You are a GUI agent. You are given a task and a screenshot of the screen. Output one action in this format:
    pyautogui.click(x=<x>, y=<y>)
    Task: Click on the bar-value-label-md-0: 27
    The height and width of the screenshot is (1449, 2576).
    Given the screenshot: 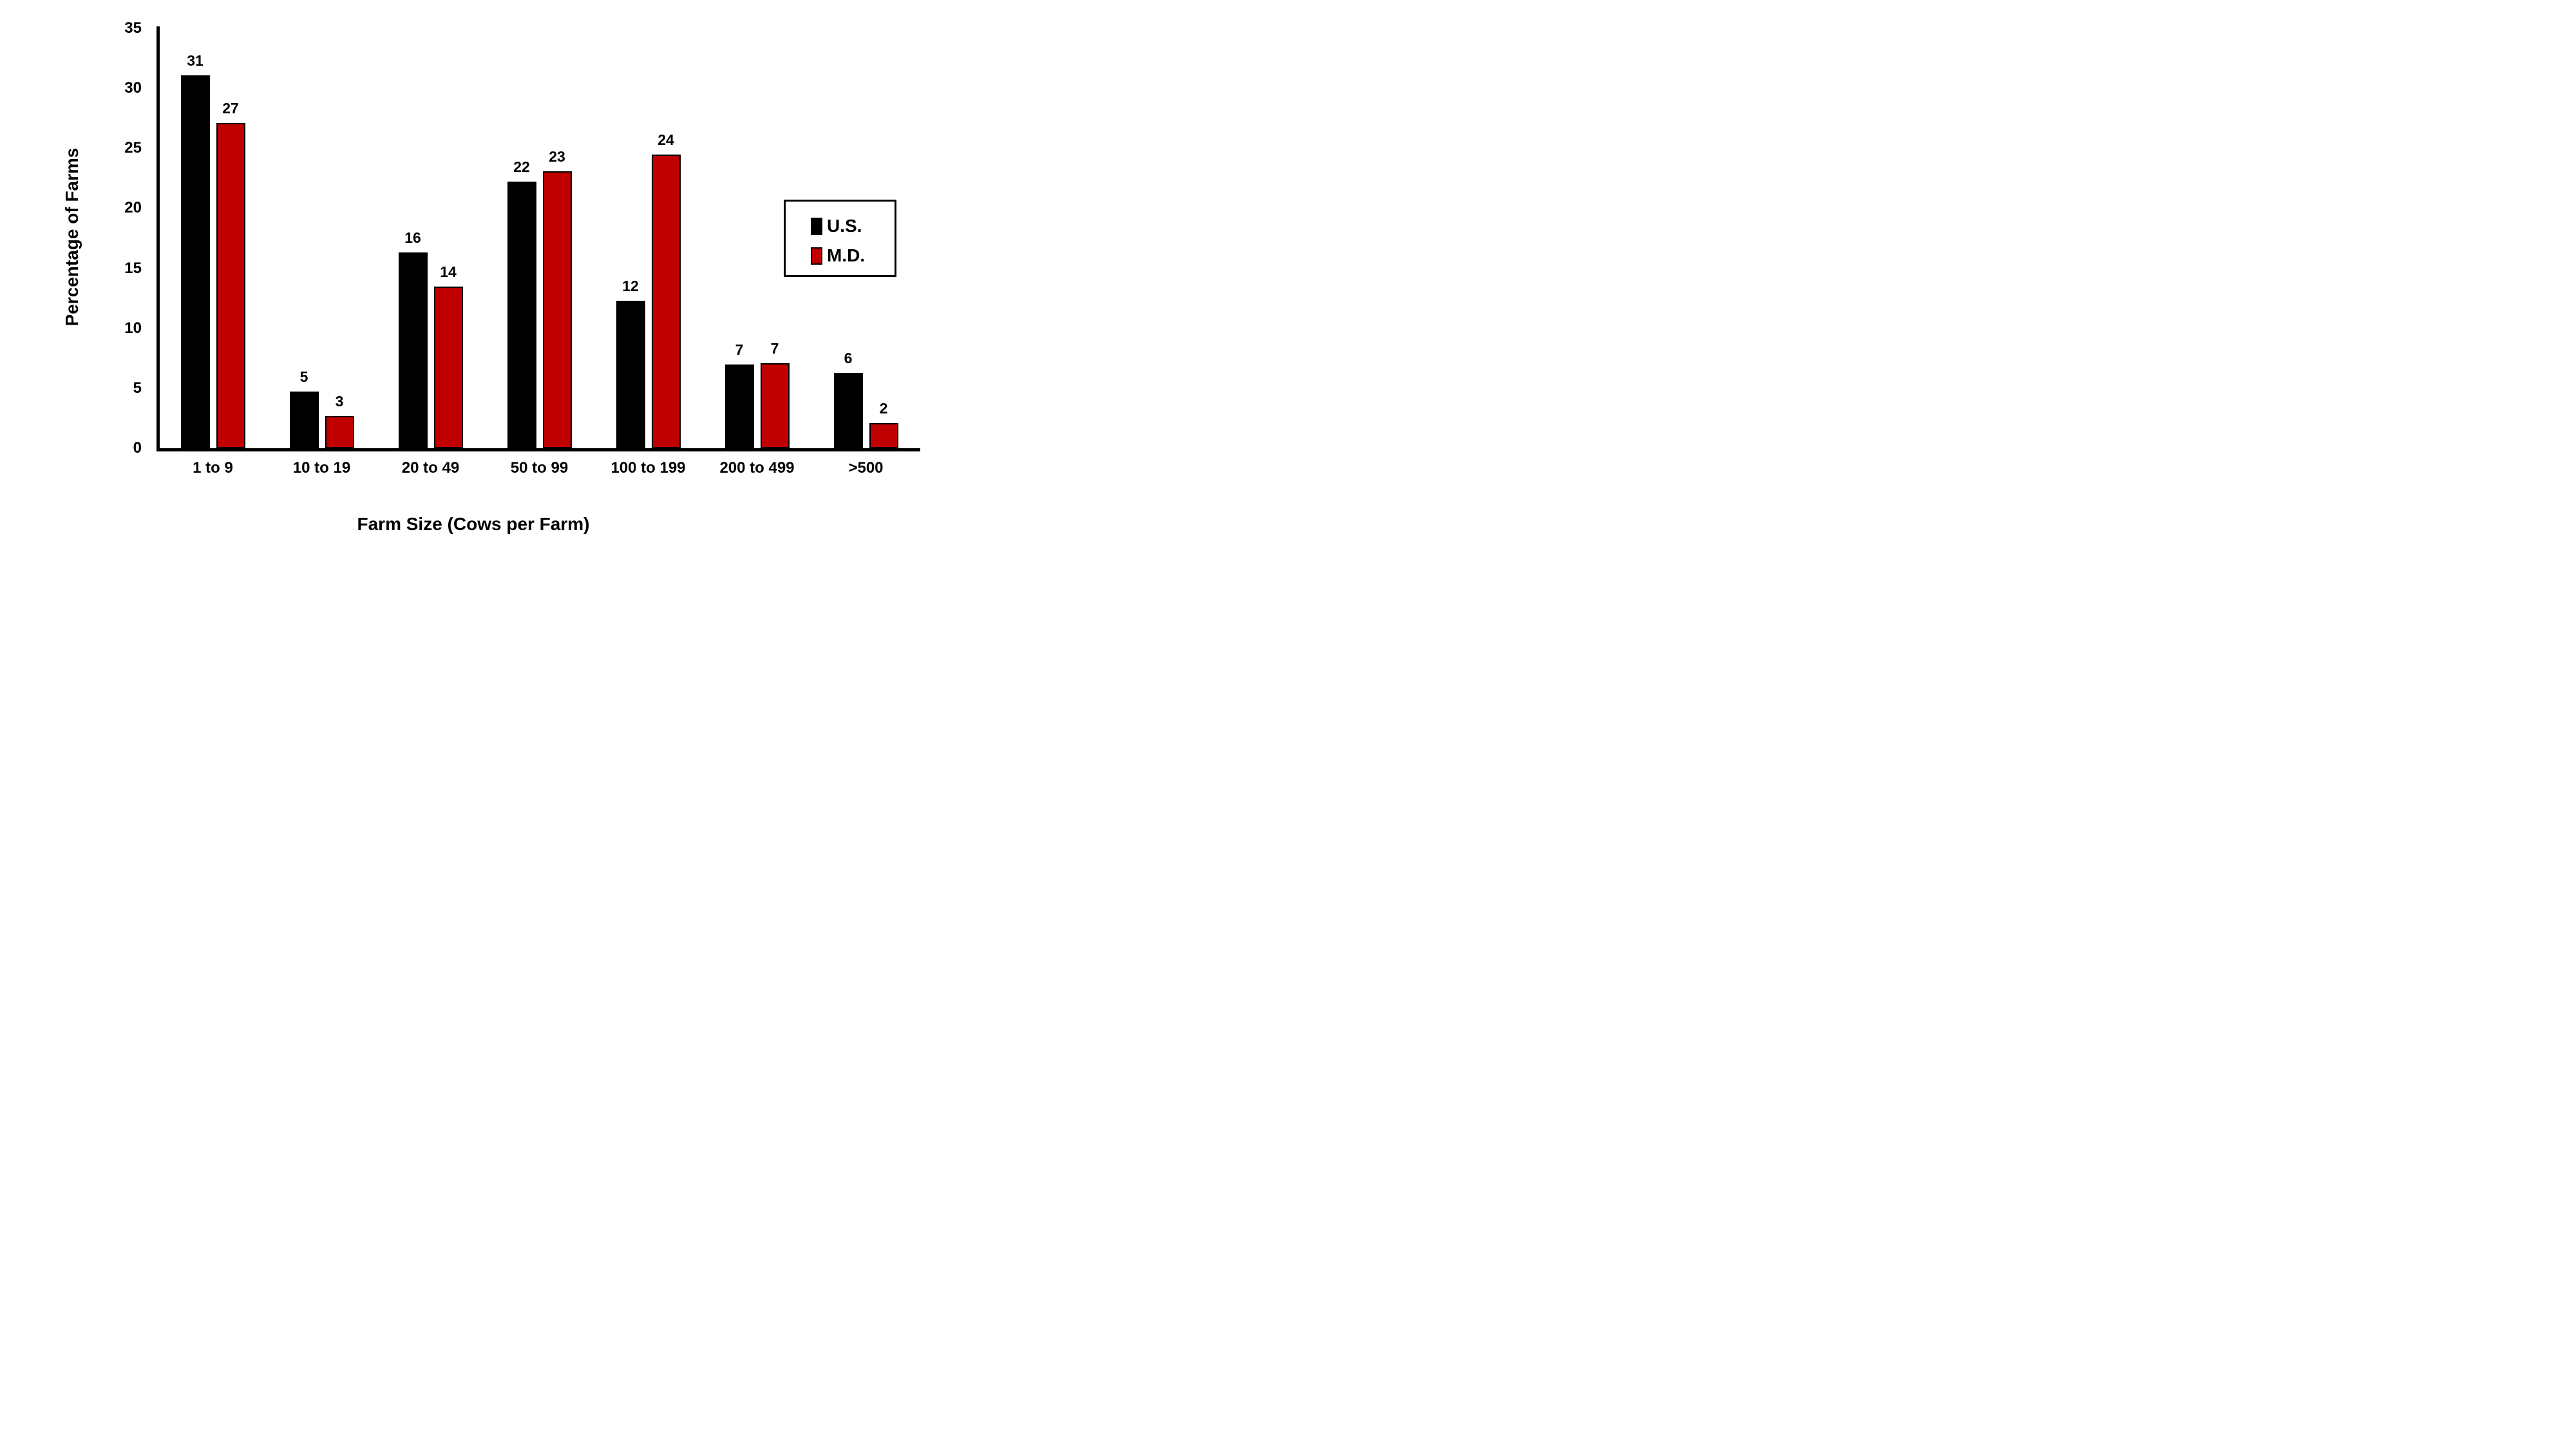 What is the action you would take?
    pyautogui.click(x=231, y=108)
    